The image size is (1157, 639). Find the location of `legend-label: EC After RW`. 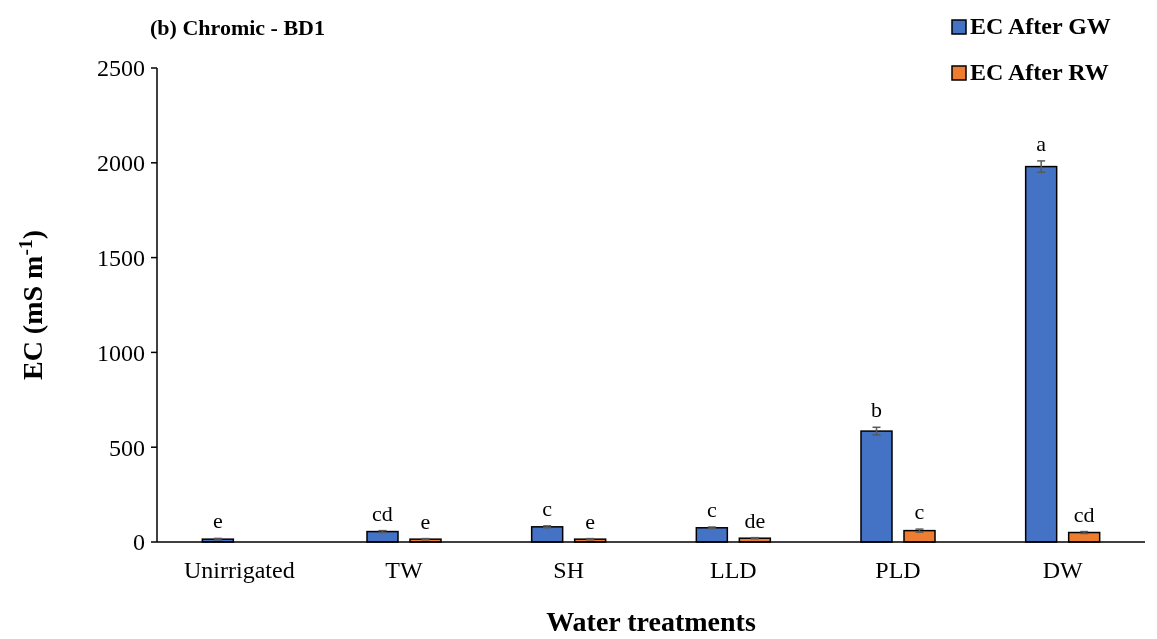

legend-label: EC After RW is located at coordinates (1039, 72).